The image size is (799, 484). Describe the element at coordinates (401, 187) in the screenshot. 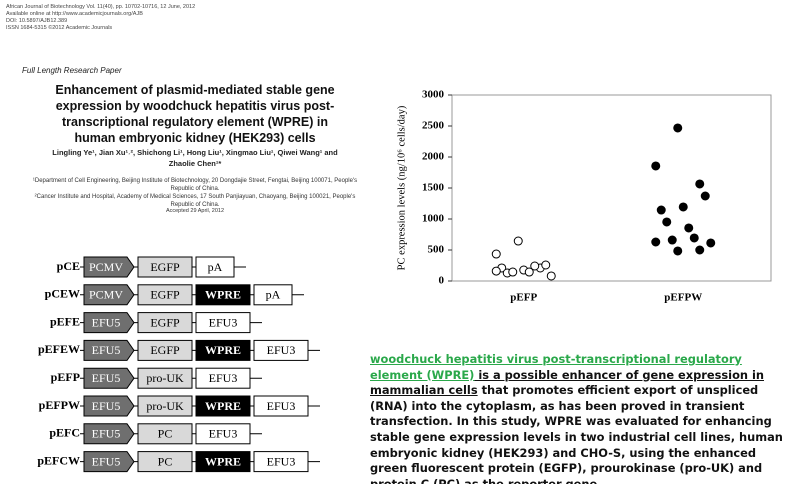

I see `y-axis-label: PC expression levels (ng/10⁶ cells/day)` at that location.